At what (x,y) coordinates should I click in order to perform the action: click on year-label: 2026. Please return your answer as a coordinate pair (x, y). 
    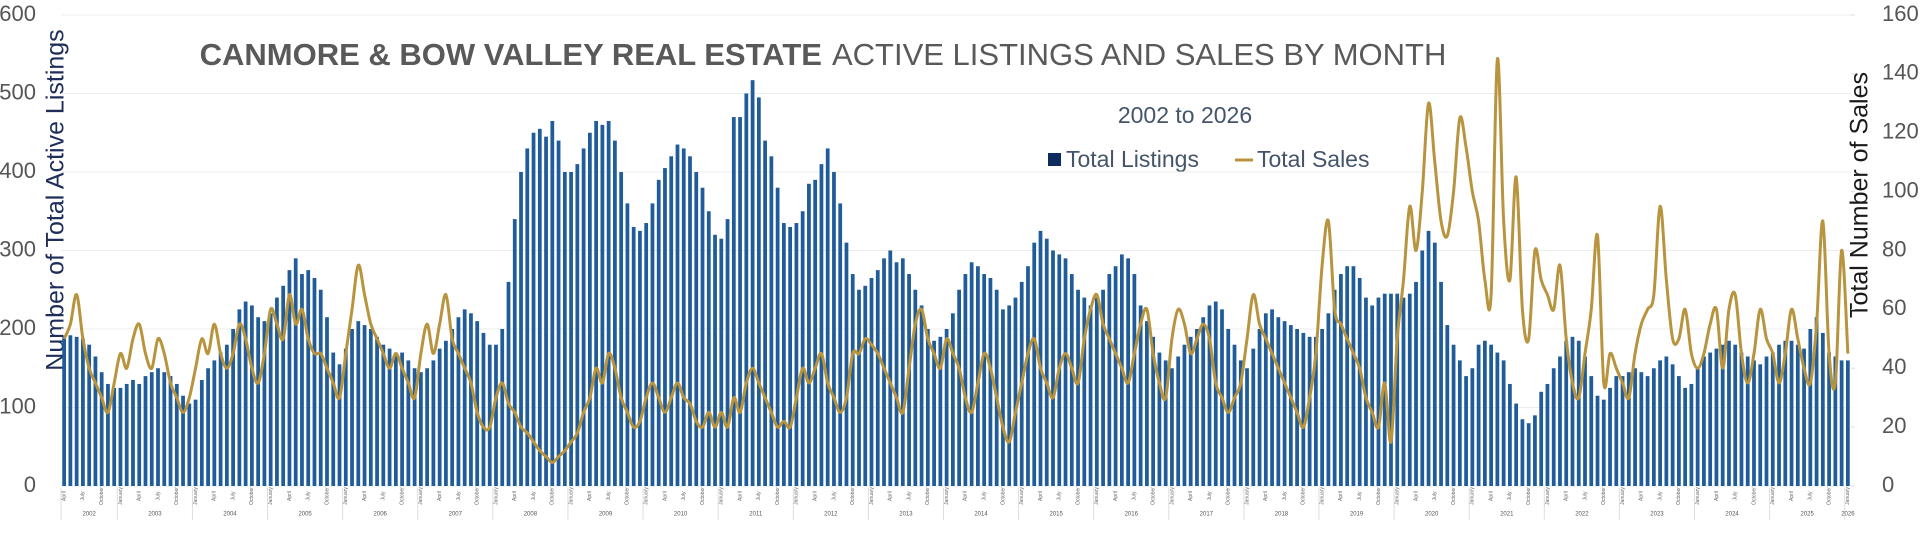
    Looking at the image, I should click on (1848, 515).